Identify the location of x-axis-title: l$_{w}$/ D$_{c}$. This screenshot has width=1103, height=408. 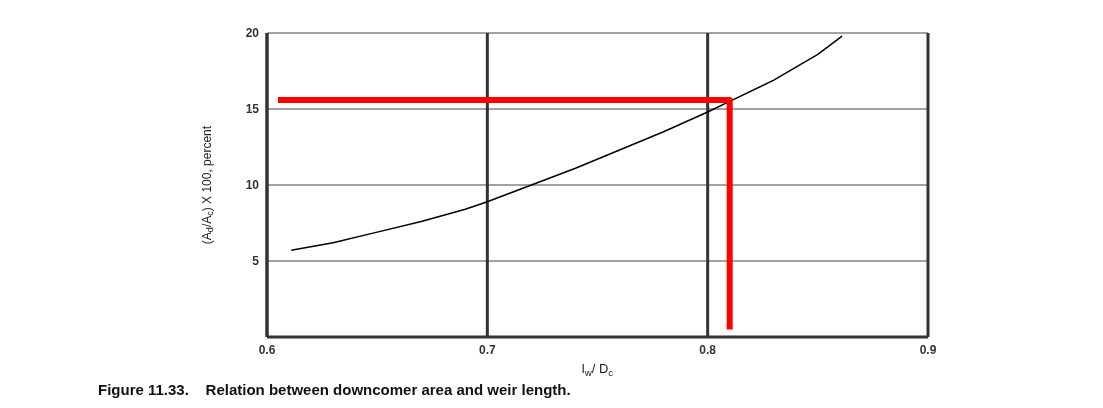
(597, 369).